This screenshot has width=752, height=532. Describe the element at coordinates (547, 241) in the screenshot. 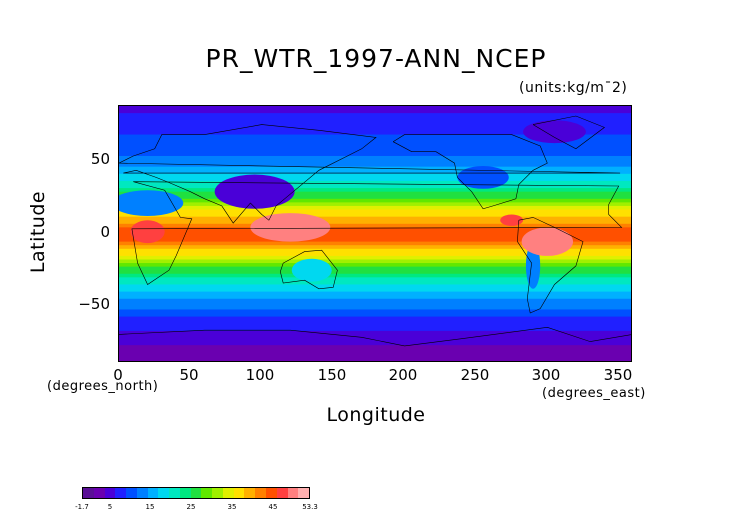

I see `amazon-moist` at that location.